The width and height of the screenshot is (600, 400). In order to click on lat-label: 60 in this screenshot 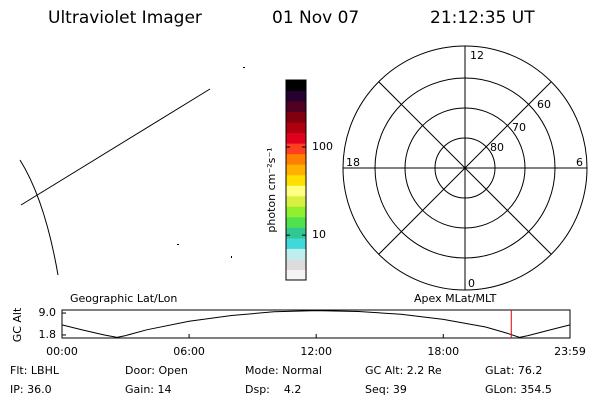, I will do `click(544, 104)`.